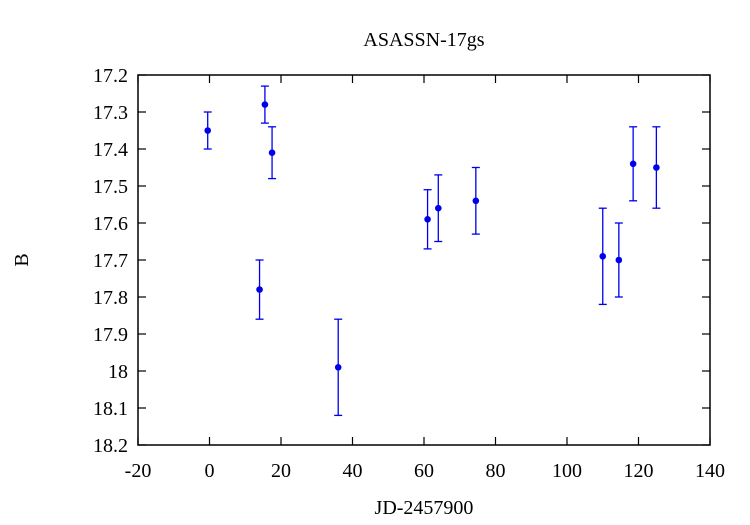 This screenshot has height=525, width=750. What do you see at coordinates (424, 471) in the screenshot?
I see `x-tick-label: 60` at bounding box center [424, 471].